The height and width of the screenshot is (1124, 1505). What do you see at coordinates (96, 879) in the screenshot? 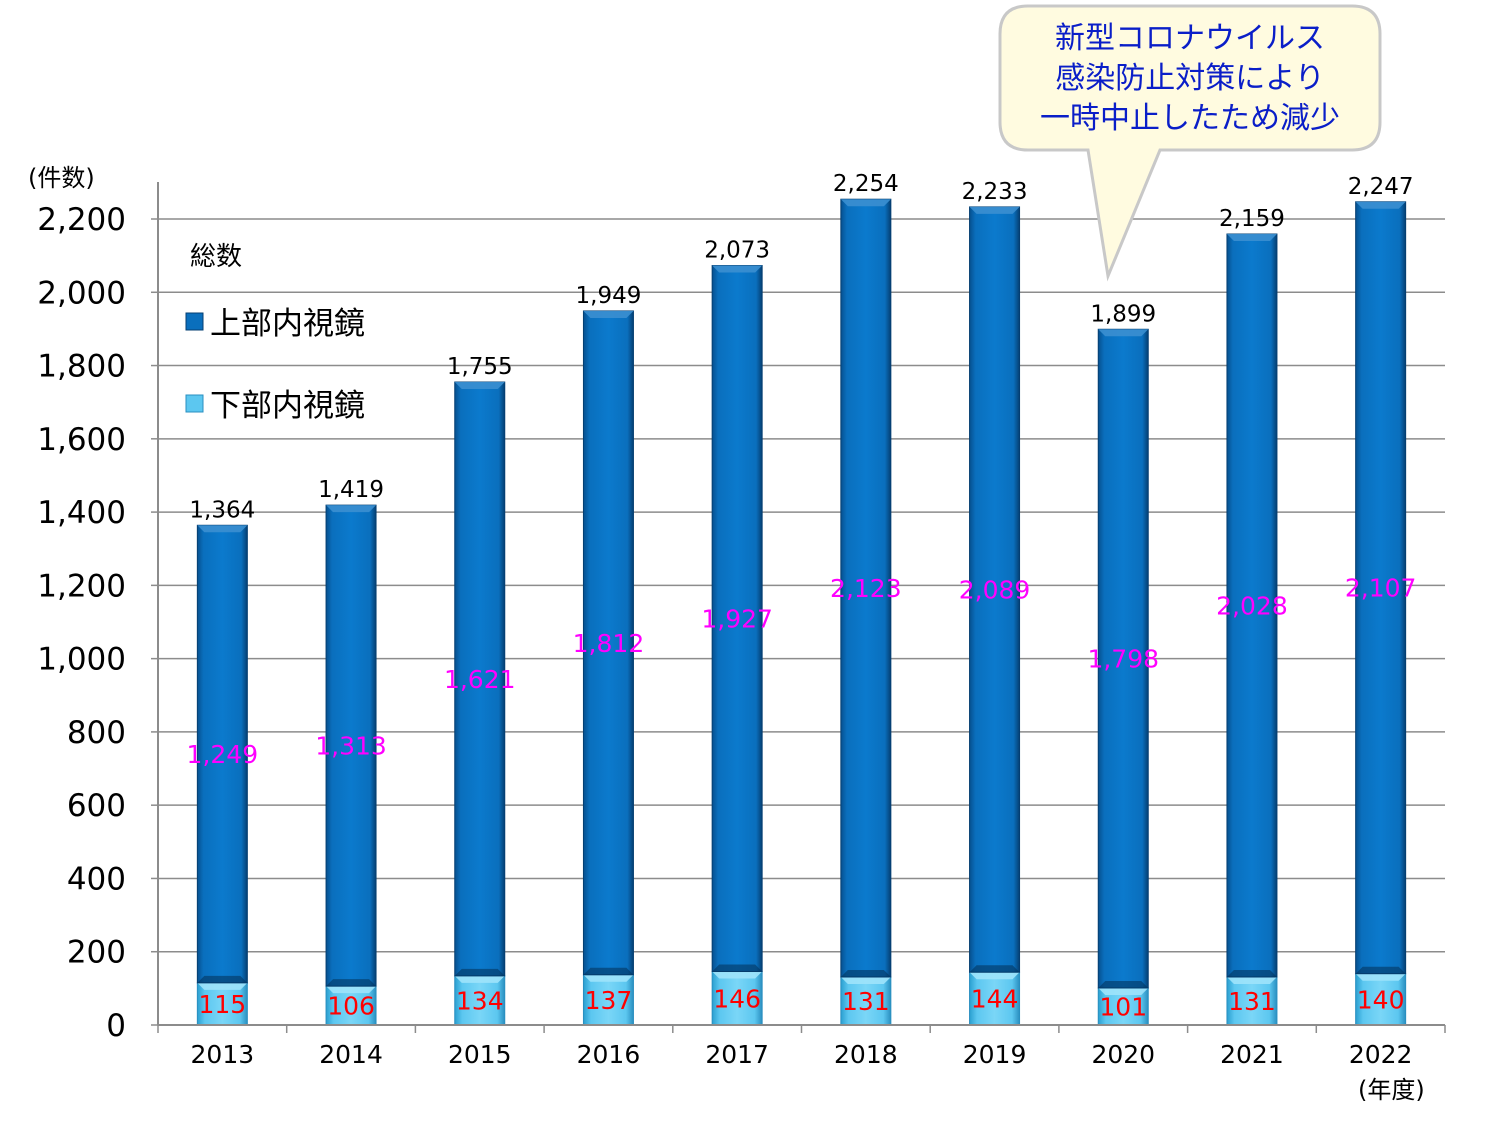
I see `y-tick-label: 400` at bounding box center [96, 879].